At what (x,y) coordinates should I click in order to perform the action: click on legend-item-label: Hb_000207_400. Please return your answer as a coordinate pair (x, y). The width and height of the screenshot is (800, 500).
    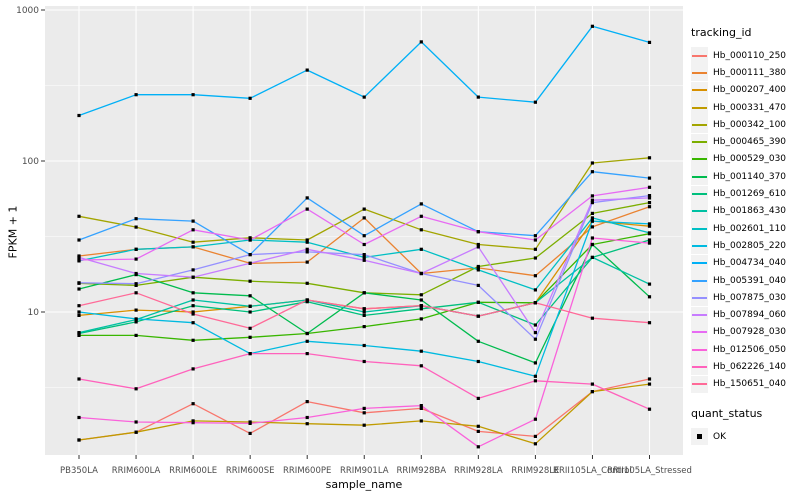
    Looking at the image, I should click on (750, 90).